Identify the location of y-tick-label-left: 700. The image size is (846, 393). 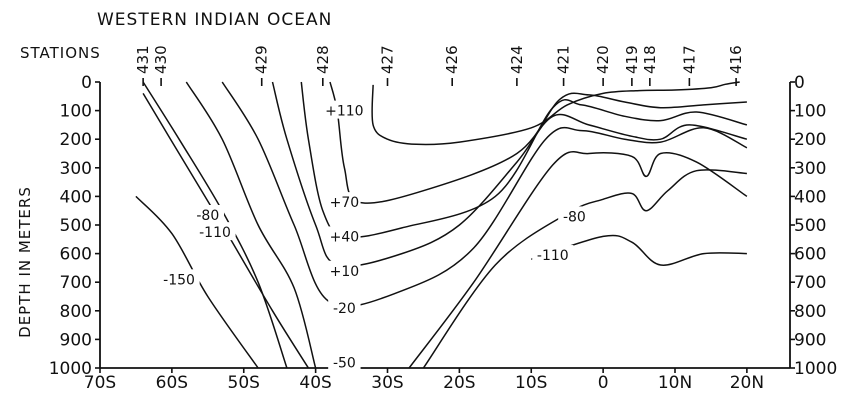
(76, 283).